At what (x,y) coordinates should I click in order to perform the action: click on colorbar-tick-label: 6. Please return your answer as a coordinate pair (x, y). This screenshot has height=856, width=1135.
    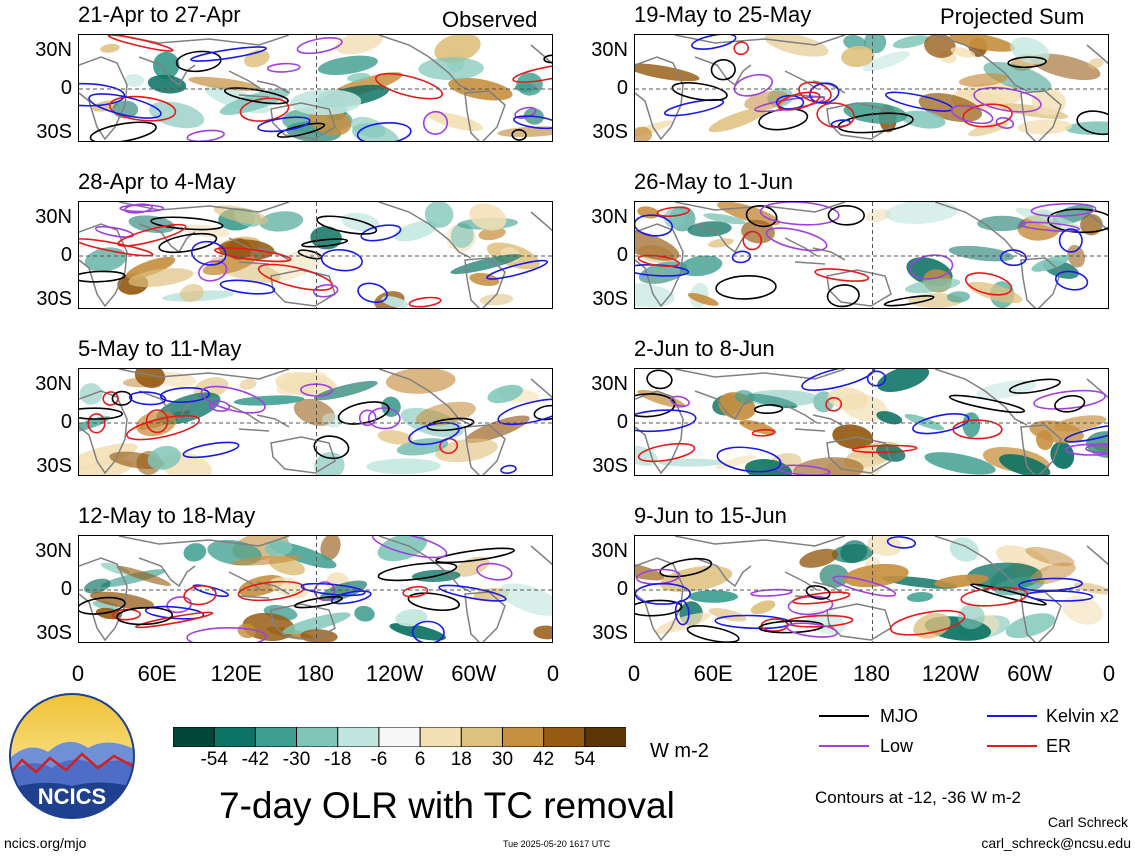
    Looking at the image, I should click on (420, 759).